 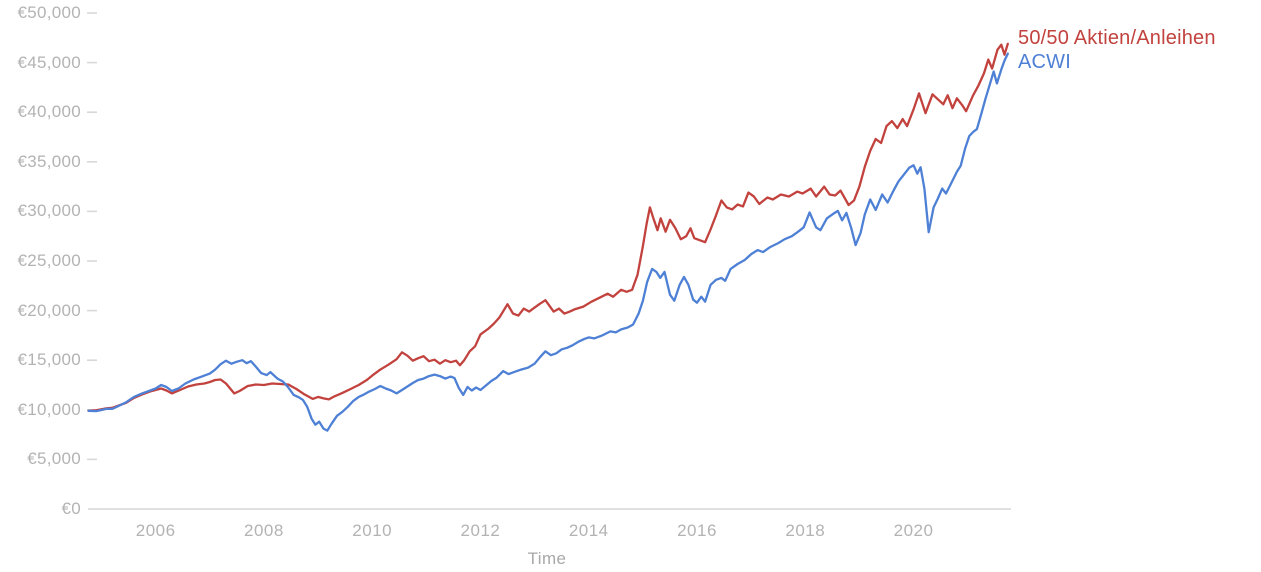 What do you see at coordinates (49, 409) in the screenshot?
I see `y-tick-label: €10,000` at bounding box center [49, 409].